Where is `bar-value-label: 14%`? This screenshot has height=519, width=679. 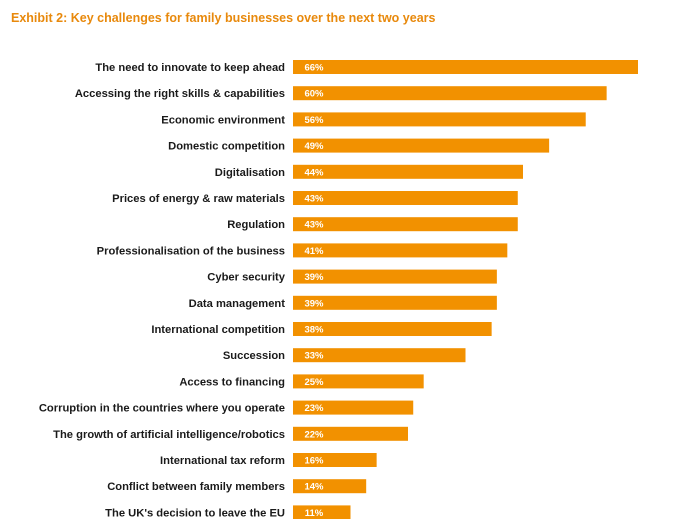 bar-value-label: 14% is located at coordinates (314, 487).